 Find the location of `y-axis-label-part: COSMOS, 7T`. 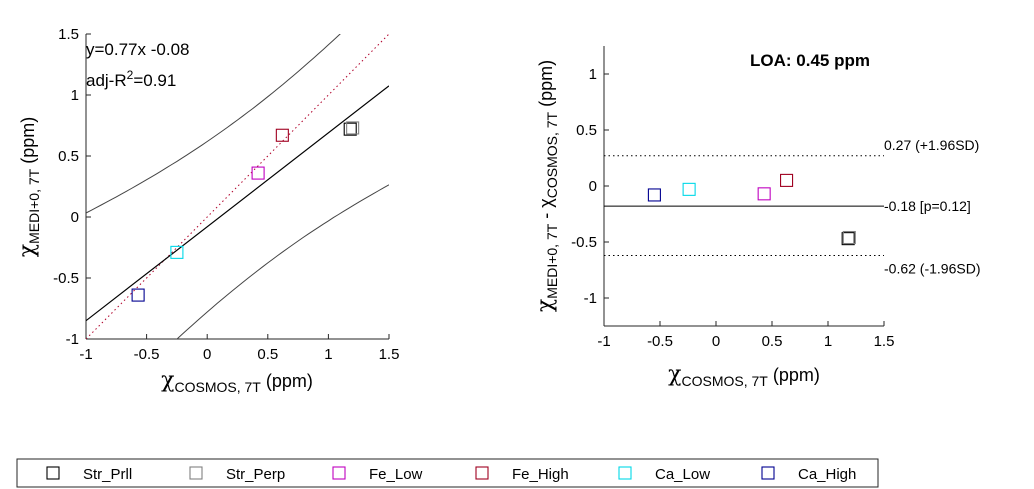

y-axis-label-part: COSMOS, 7T is located at coordinates (552, 154).